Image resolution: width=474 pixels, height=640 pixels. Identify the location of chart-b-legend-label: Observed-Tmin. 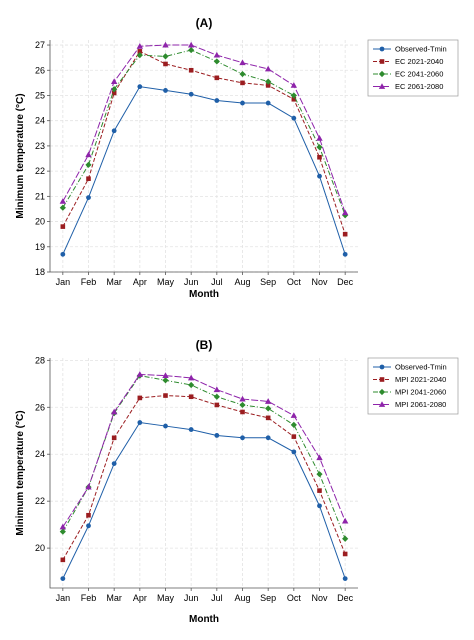
(421, 367).